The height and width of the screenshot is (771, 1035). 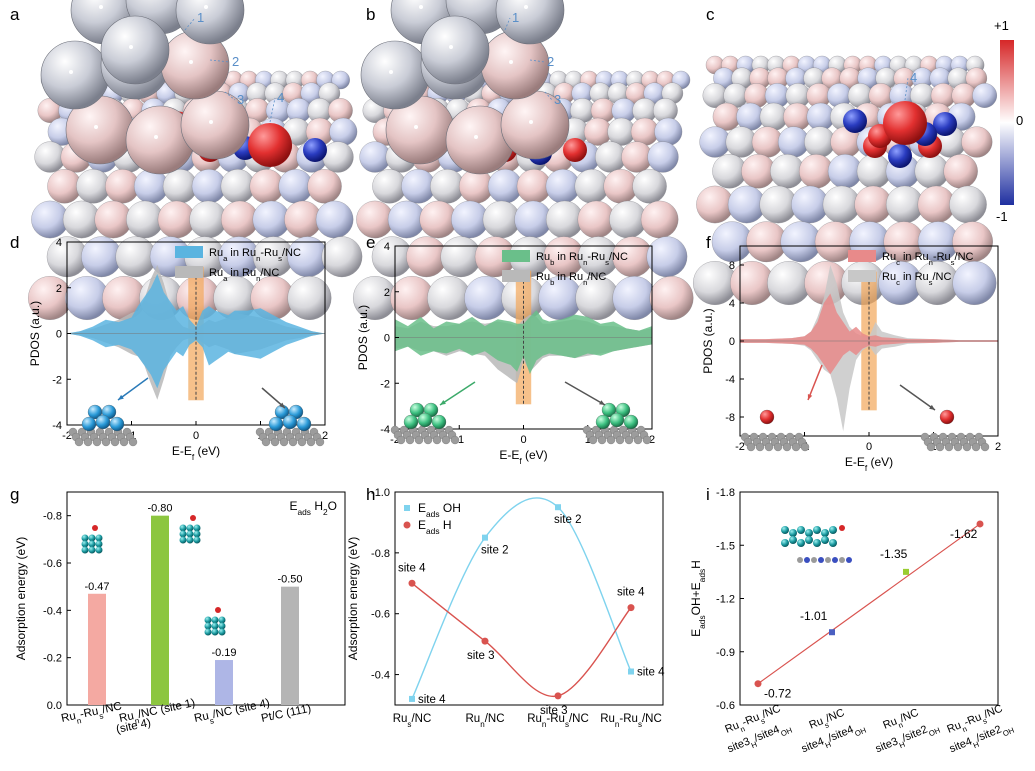 What do you see at coordinates (182, 451) in the screenshot?
I see `x-axis-label-part: E-E` at bounding box center [182, 451].